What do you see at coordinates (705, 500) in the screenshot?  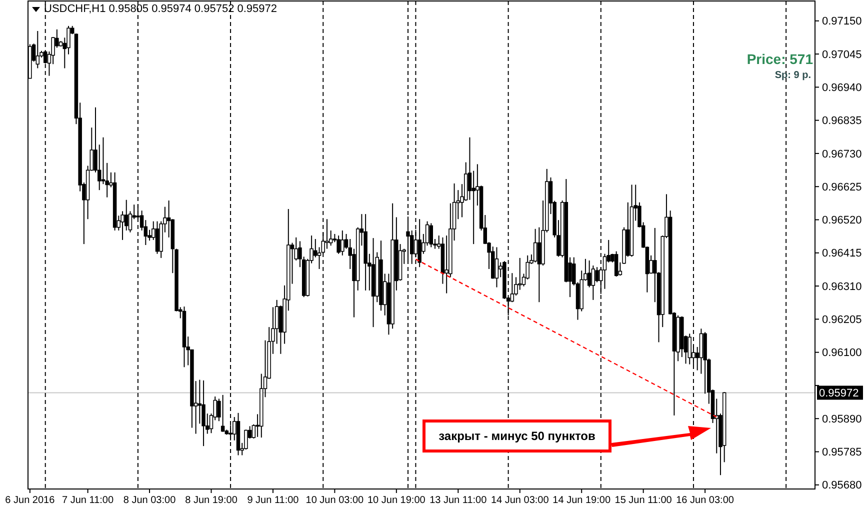 I see `x-tick-label: 16 Jun 03:00` at bounding box center [705, 500].